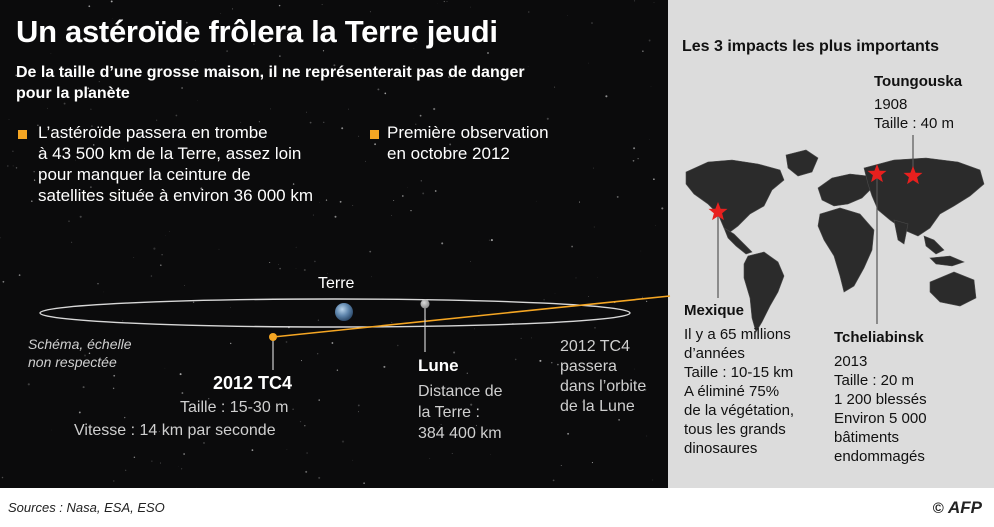 This screenshot has width=994, height=527. What do you see at coordinates (448, 153) in the screenshot?
I see `bullet-observation-line: en octobre 2012` at bounding box center [448, 153].